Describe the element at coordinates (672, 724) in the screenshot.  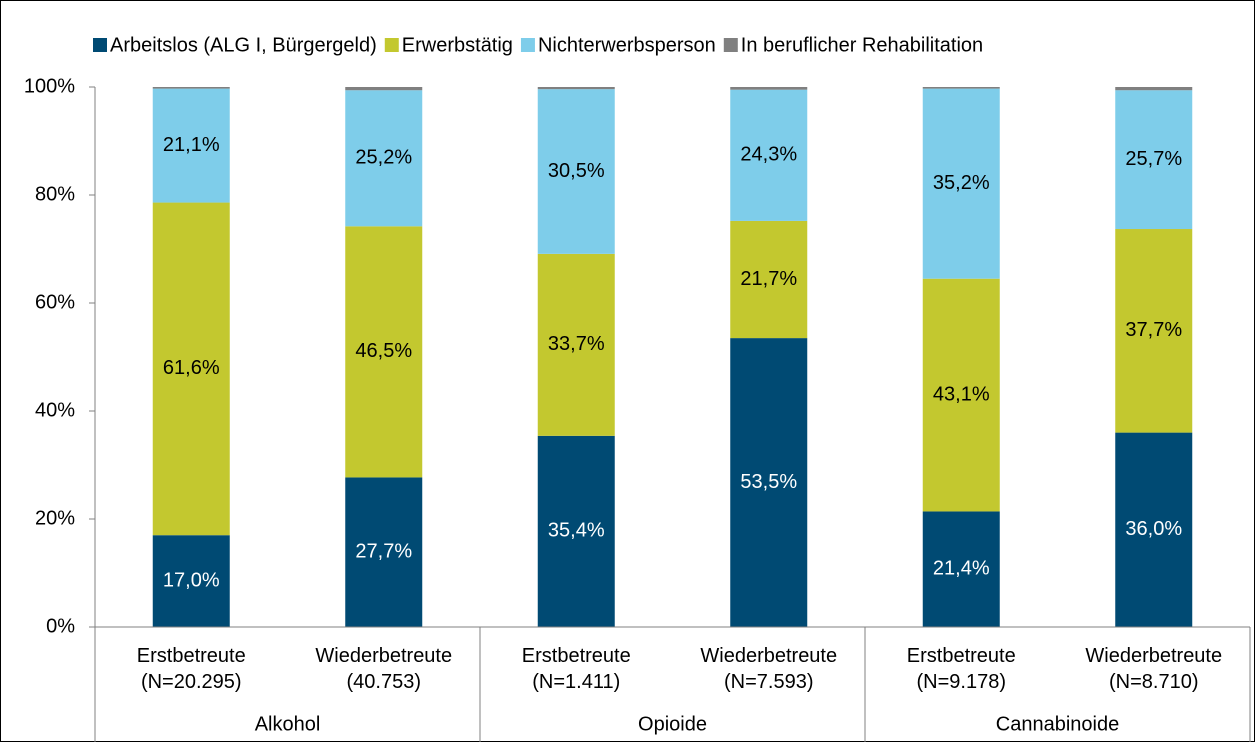
I see `group-label: Opioide` at that location.